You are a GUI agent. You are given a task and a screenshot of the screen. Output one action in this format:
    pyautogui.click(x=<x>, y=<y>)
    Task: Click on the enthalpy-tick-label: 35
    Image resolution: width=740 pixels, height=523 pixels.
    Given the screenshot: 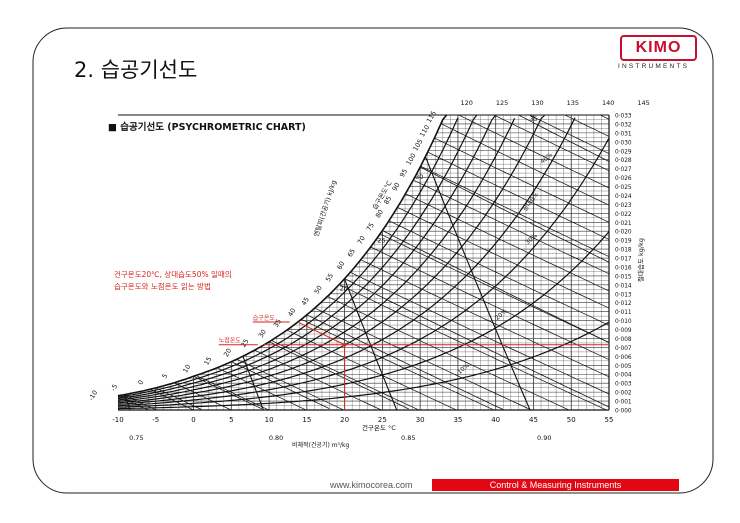 What is the action you would take?
    pyautogui.click(x=277, y=323)
    